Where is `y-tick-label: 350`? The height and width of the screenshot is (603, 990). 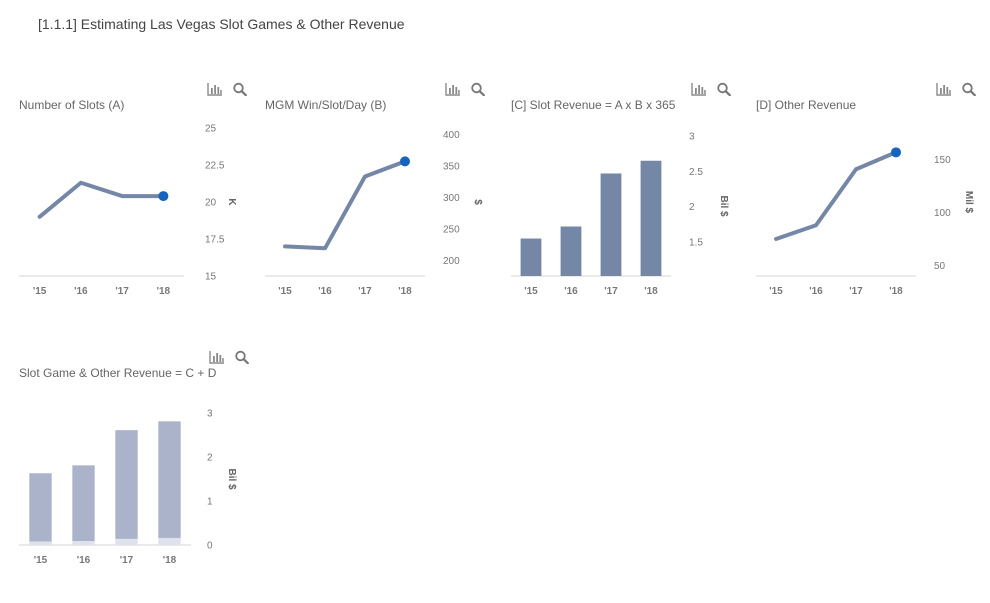
y-tick-label: 350 is located at coordinates (451, 166).